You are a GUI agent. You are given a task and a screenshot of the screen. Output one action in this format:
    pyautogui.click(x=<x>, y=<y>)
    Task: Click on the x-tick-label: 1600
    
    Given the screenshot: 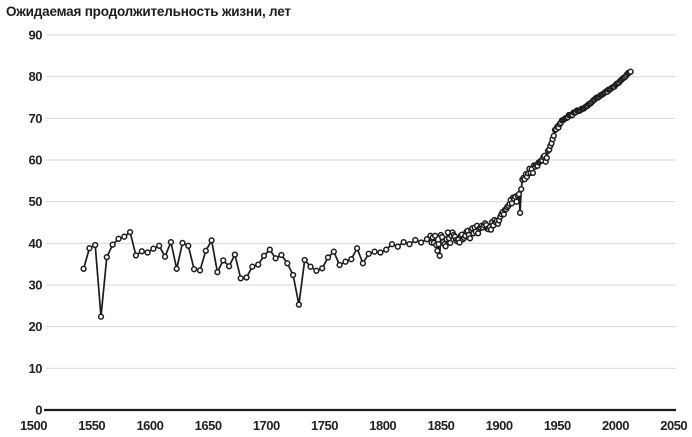 What is the action you would take?
    pyautogui.click(x=149, y=425)
    